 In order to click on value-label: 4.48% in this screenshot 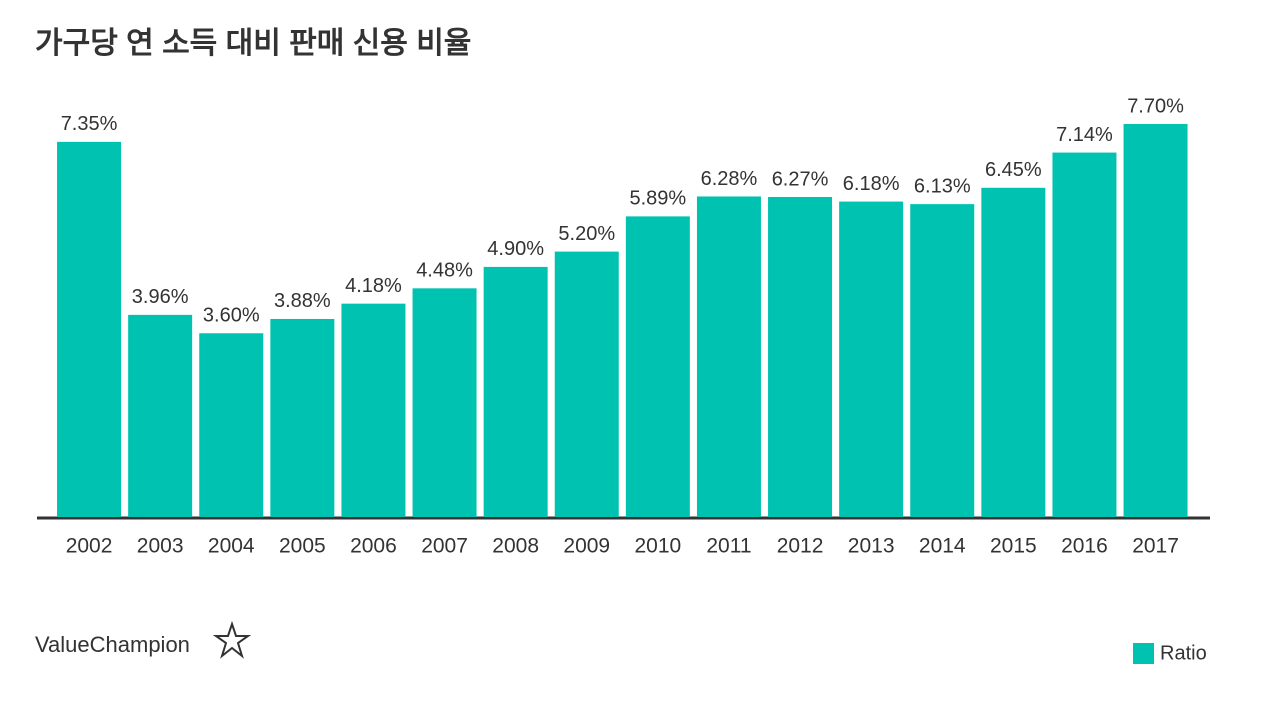, I will do `click(444, 271)`.